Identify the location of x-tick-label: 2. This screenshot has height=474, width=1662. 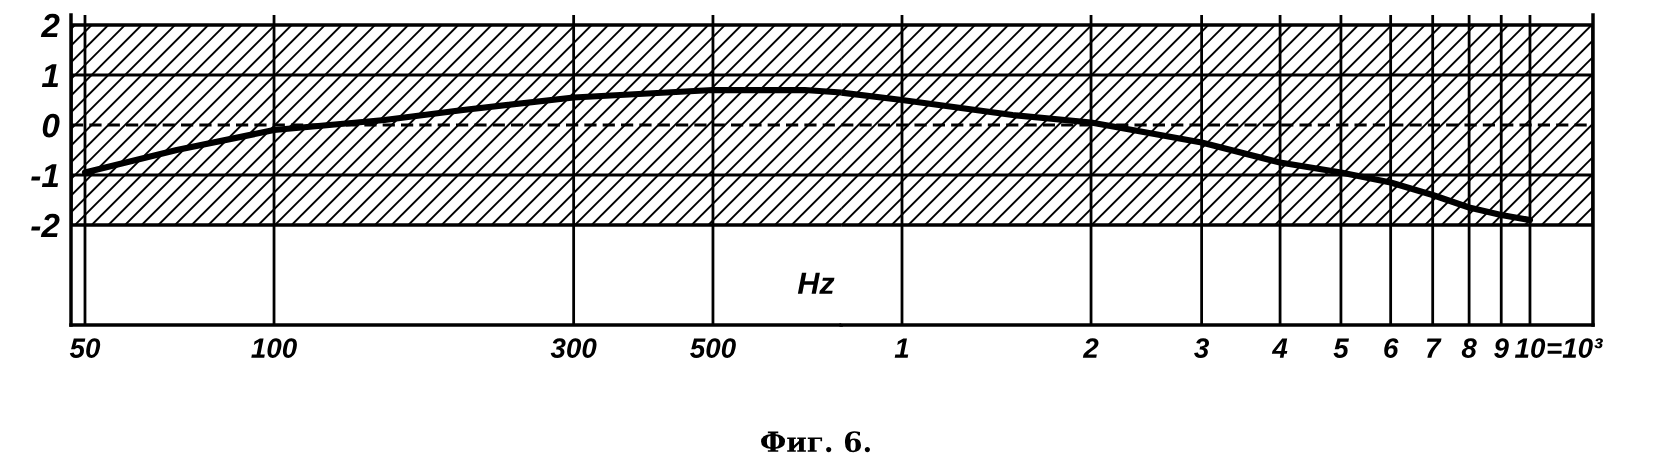
(1090, 348).